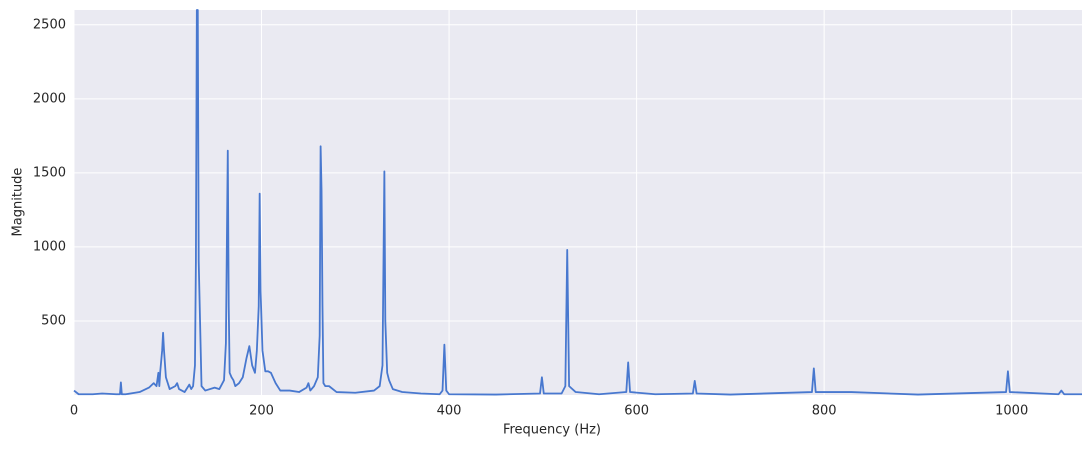  I want to click on y-tick-label: 2000, so click(49, 98).